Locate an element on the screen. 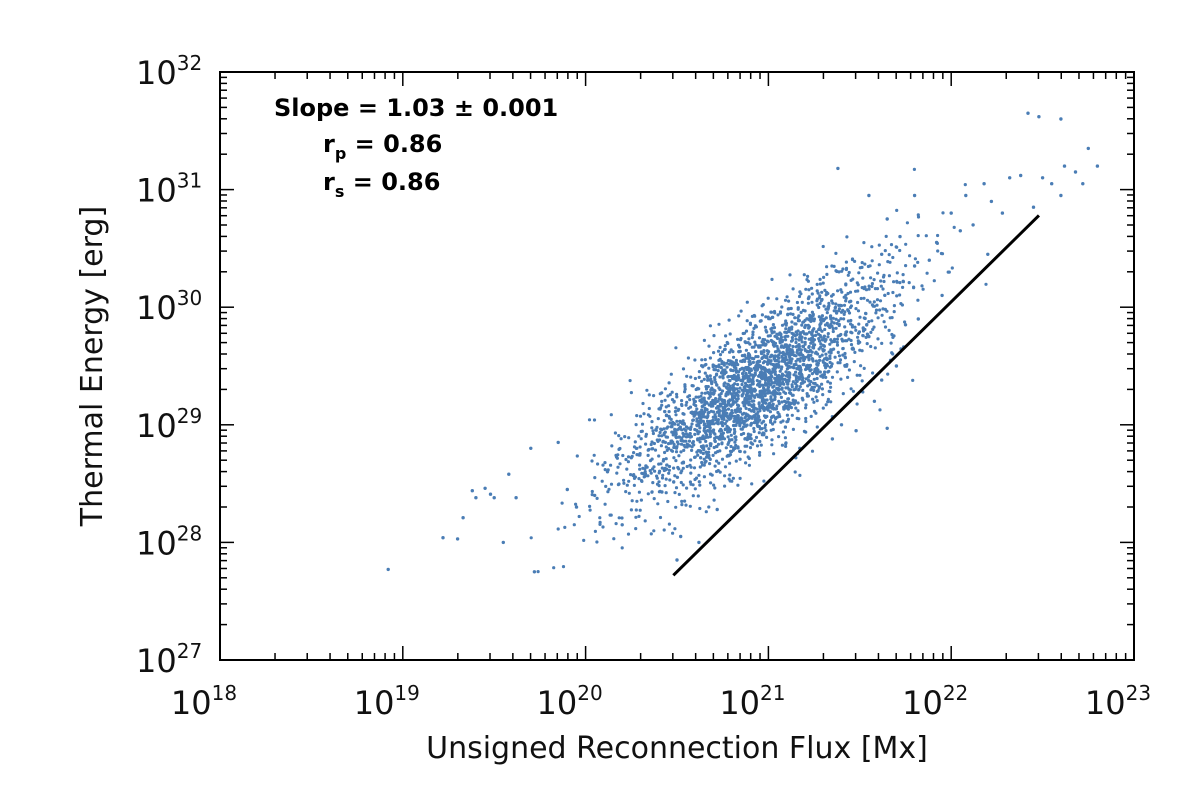  fit-line is located at coordinates (856, 395).